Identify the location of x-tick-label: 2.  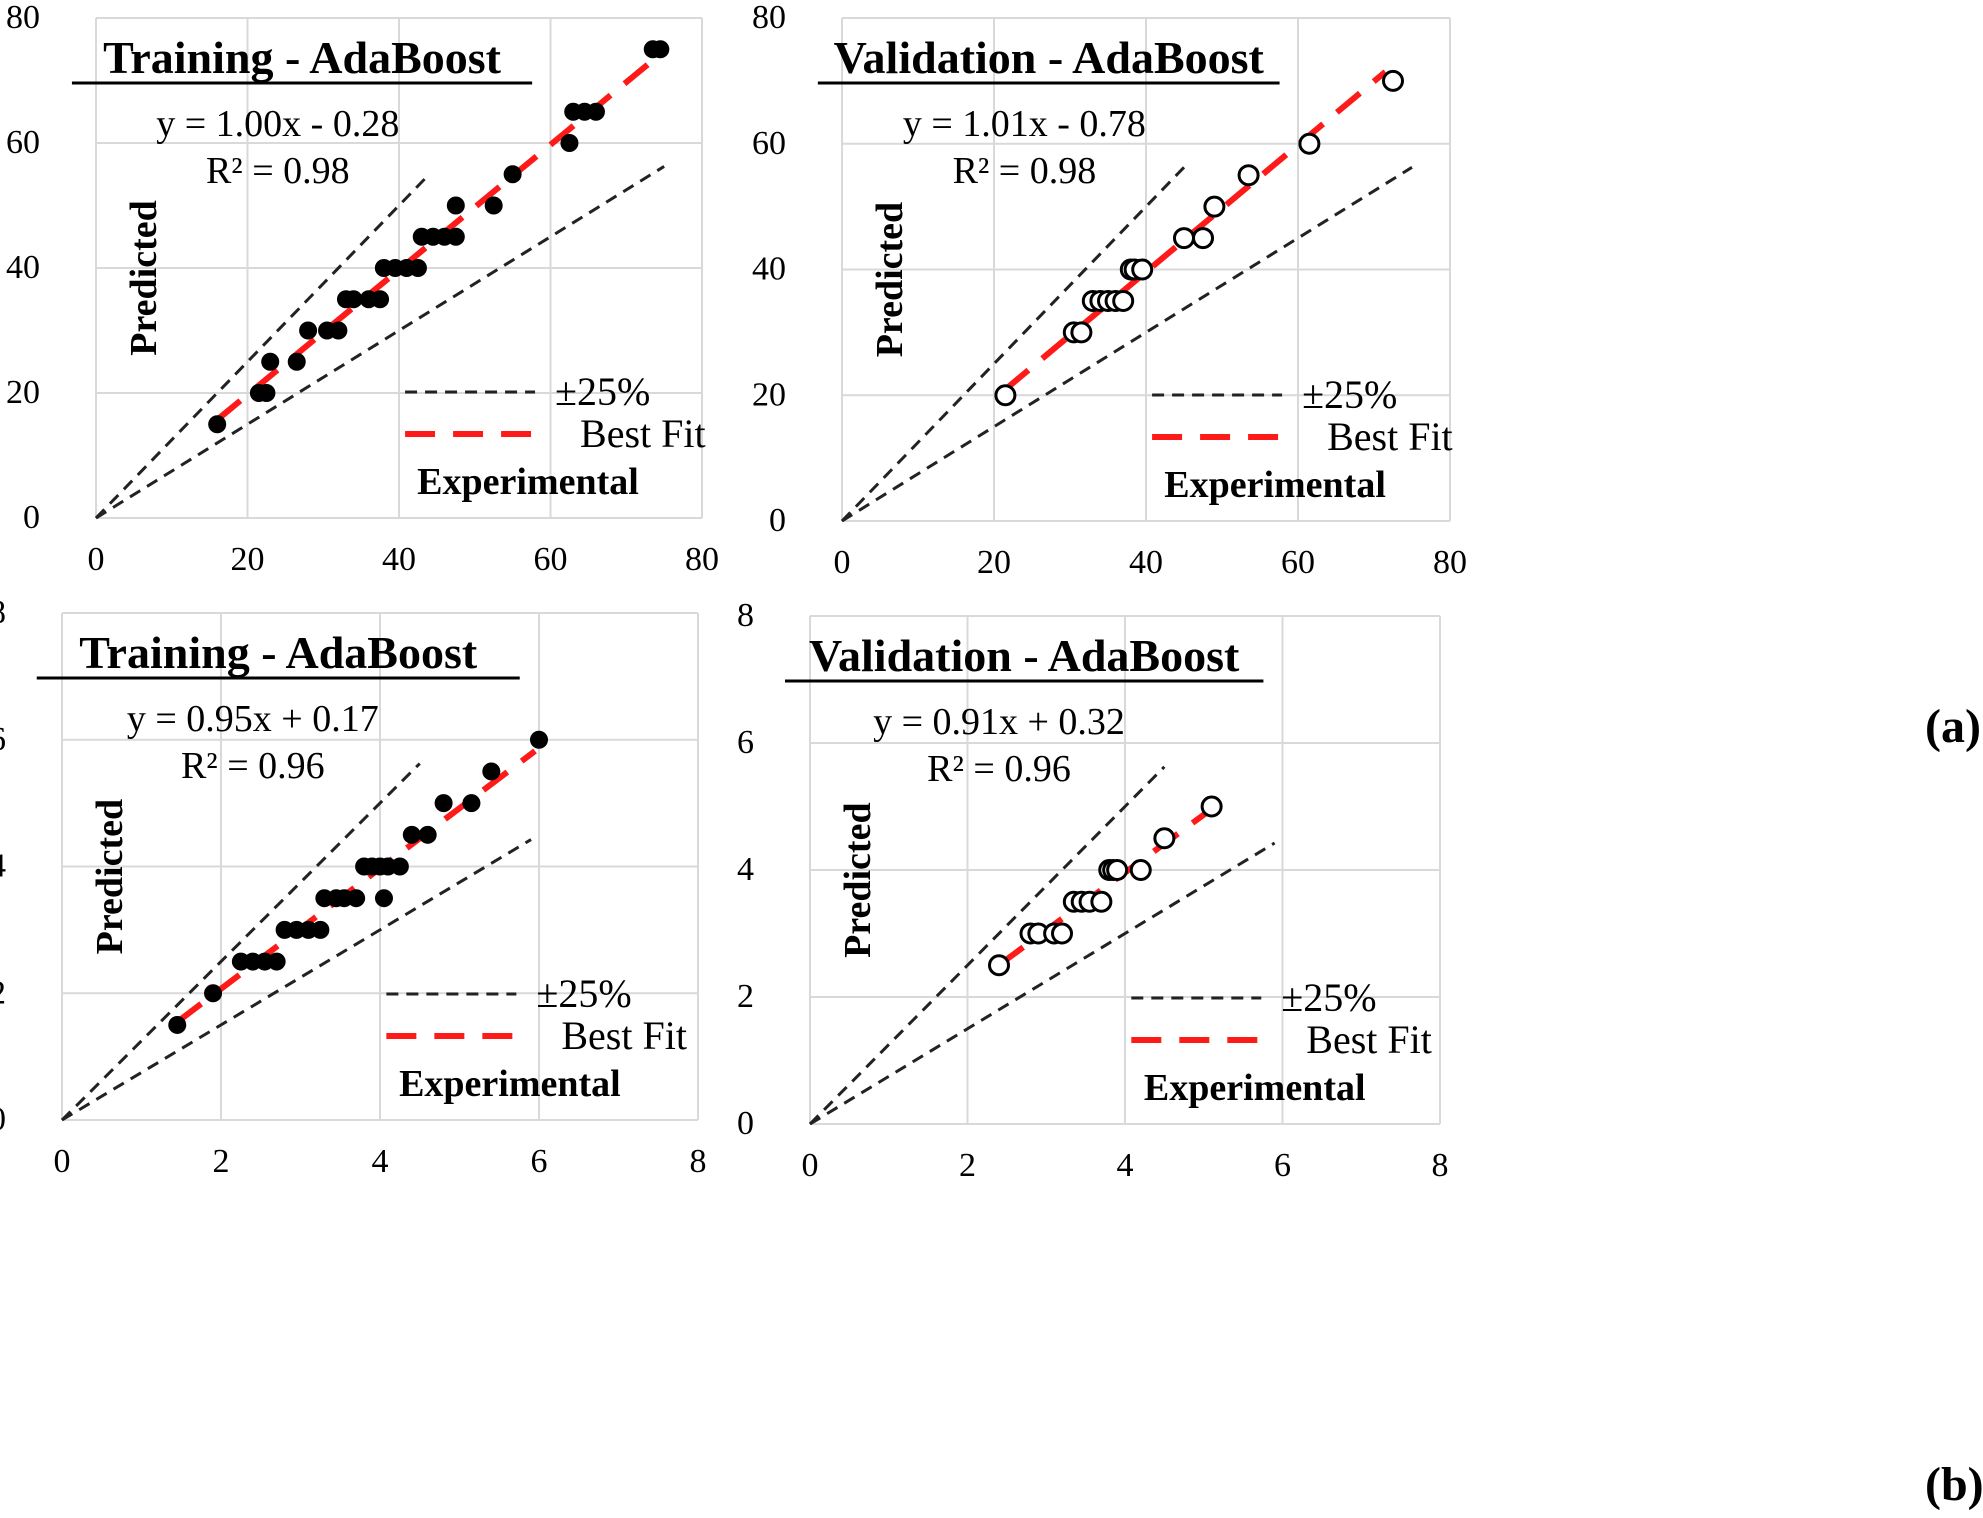
(967, 1165).